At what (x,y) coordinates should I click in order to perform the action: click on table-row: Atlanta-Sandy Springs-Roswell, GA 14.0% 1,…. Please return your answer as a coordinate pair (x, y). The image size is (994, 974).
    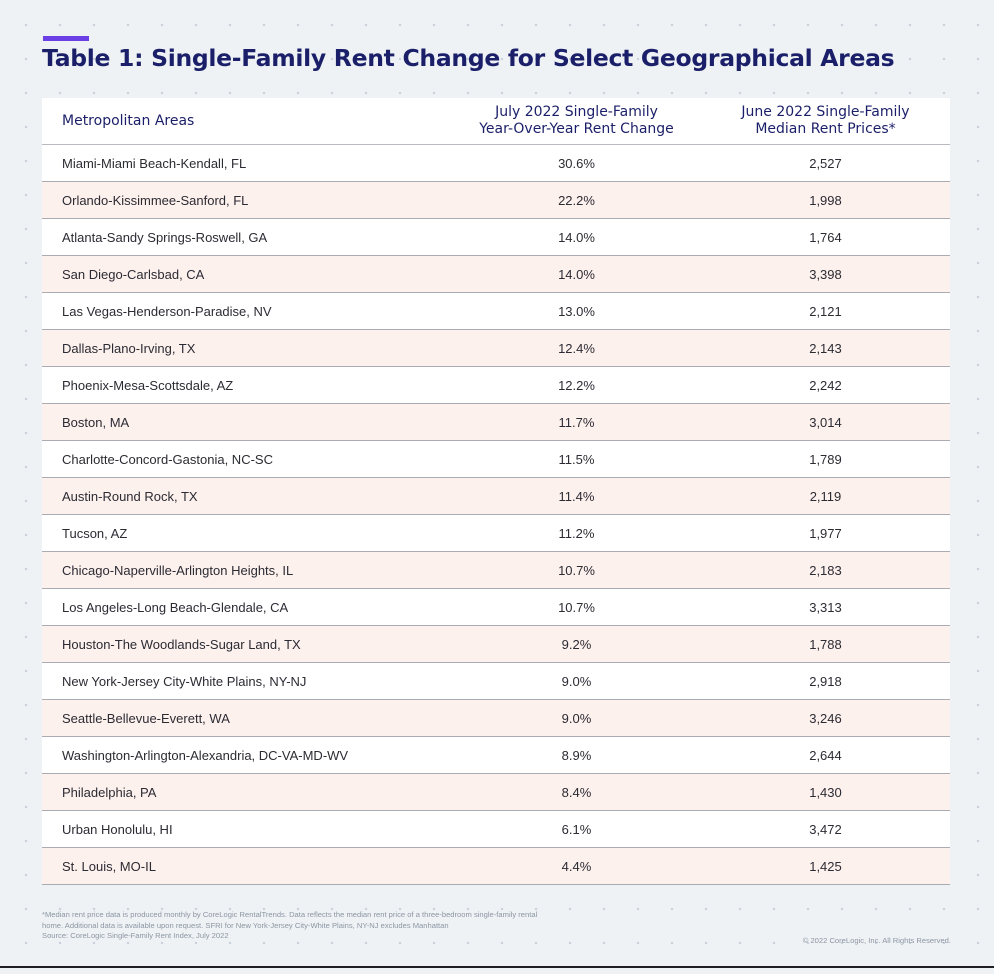
    Looking at the image, I should click on (496, 237).